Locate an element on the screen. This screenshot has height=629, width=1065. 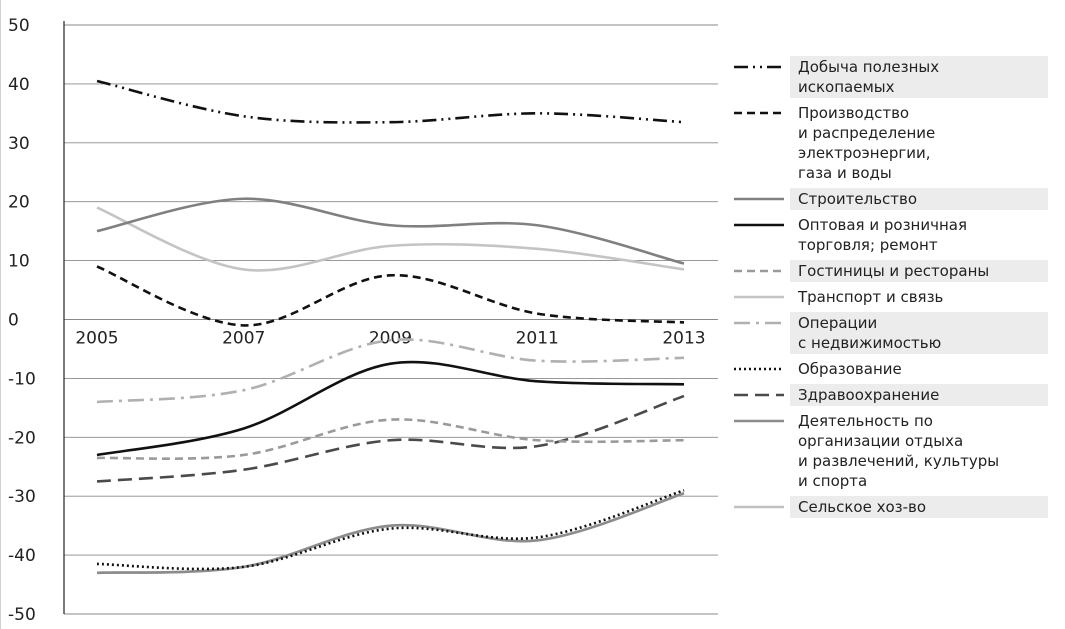
legend-item: Оптовая и розничная торговля; ремонт is located at coordinates (888, 235).